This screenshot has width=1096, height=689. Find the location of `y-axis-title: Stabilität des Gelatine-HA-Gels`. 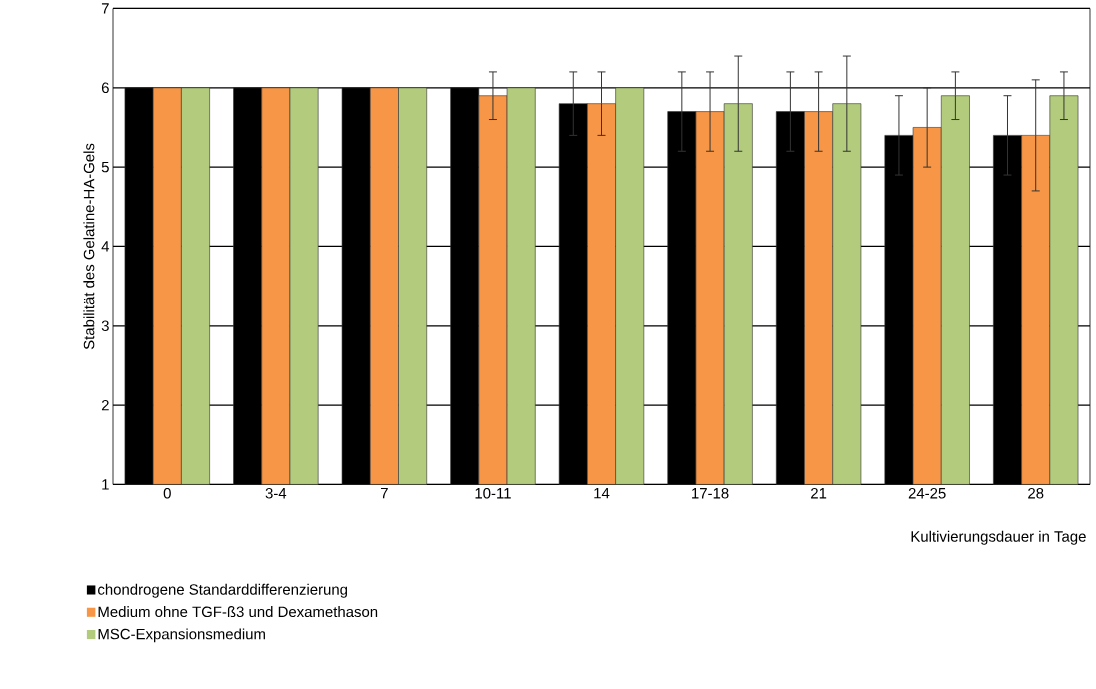

y-axis-title: Stabilität des Gelatine-HA-Gels is located at coordinates (89, 246).